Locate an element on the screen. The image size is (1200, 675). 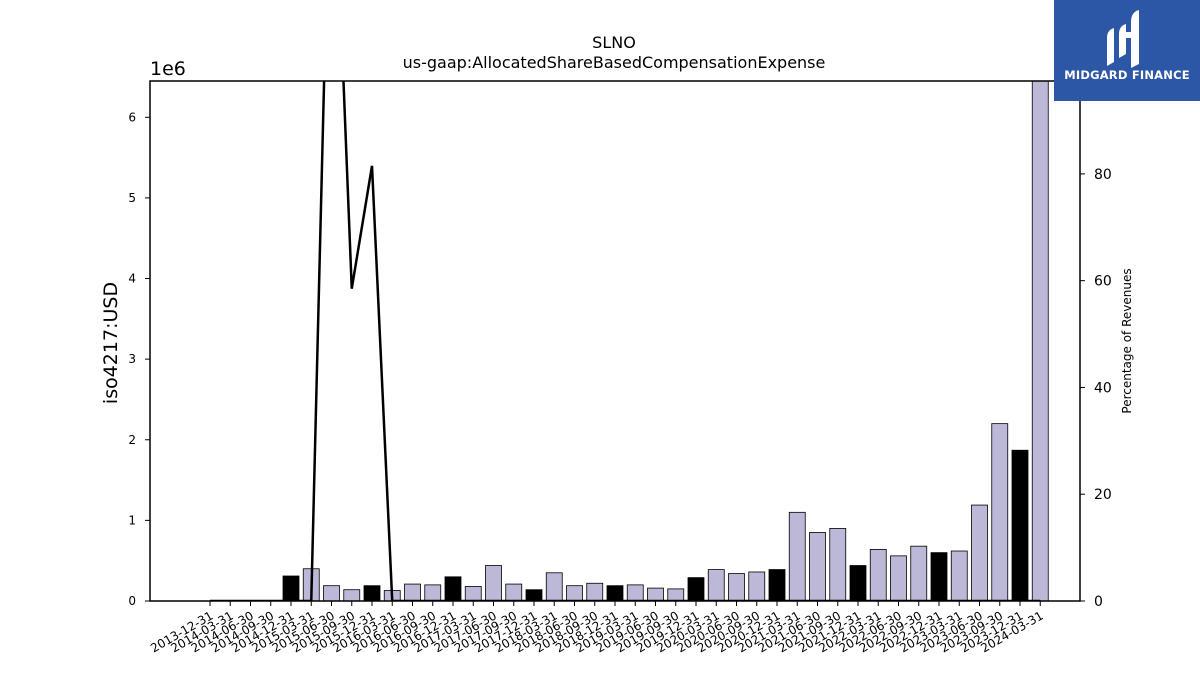
y2-tick-label: 60 is located at coordinates (1103, 282).